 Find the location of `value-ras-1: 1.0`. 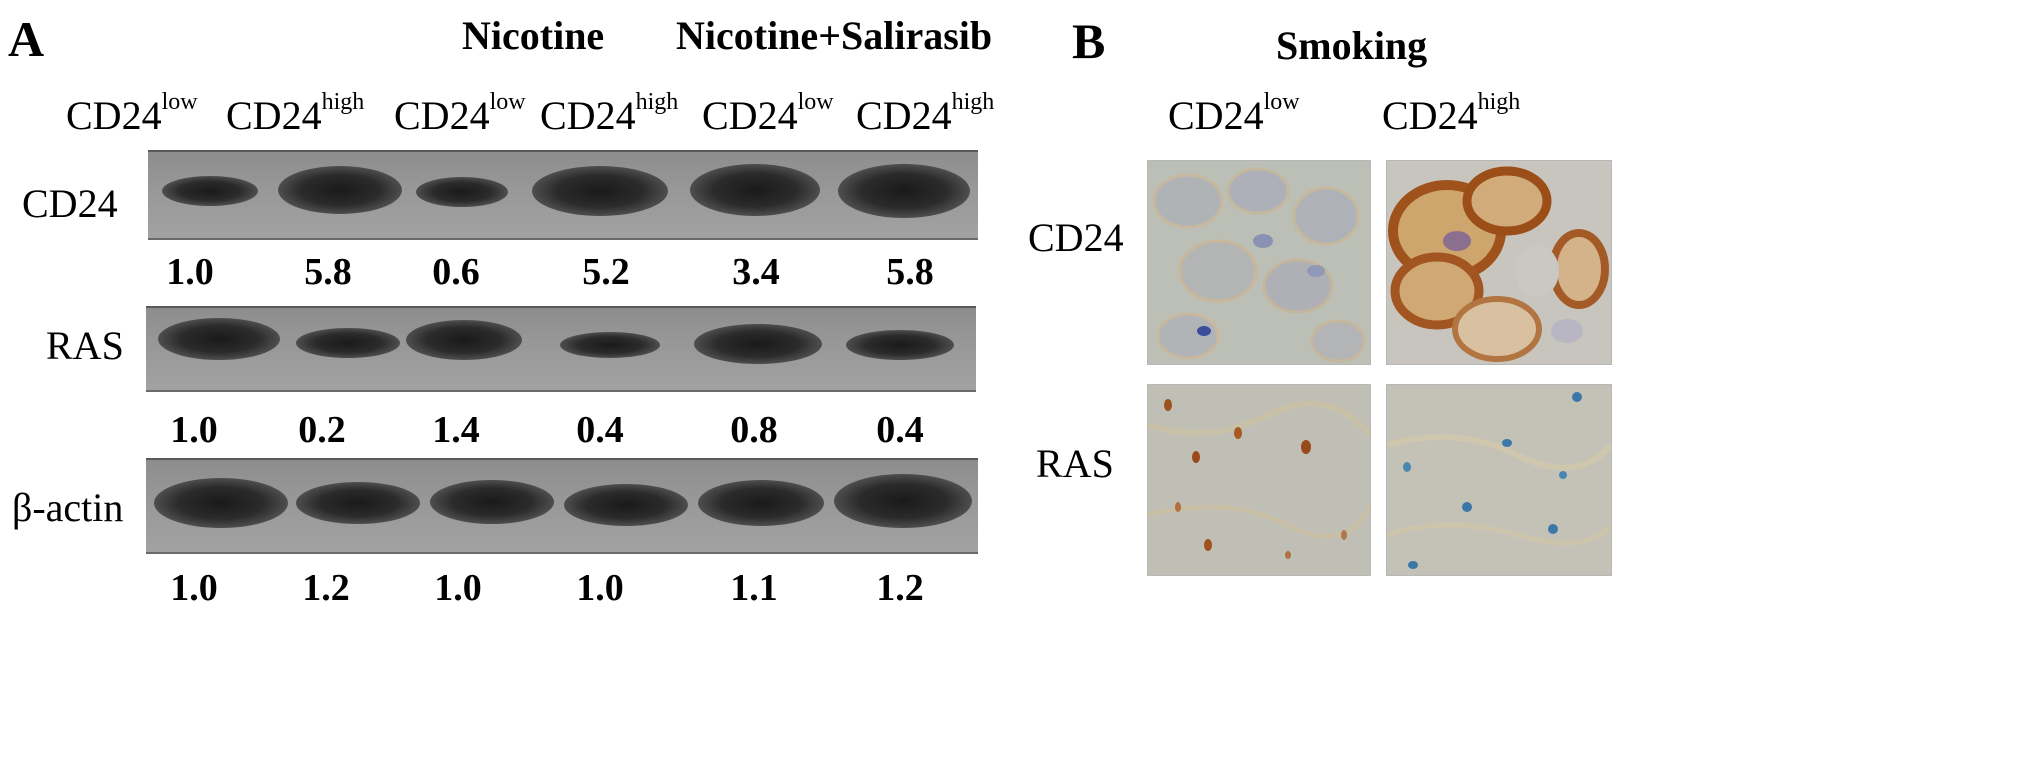

value-ras-1: 1.0 is located at coordinates (194, 430).